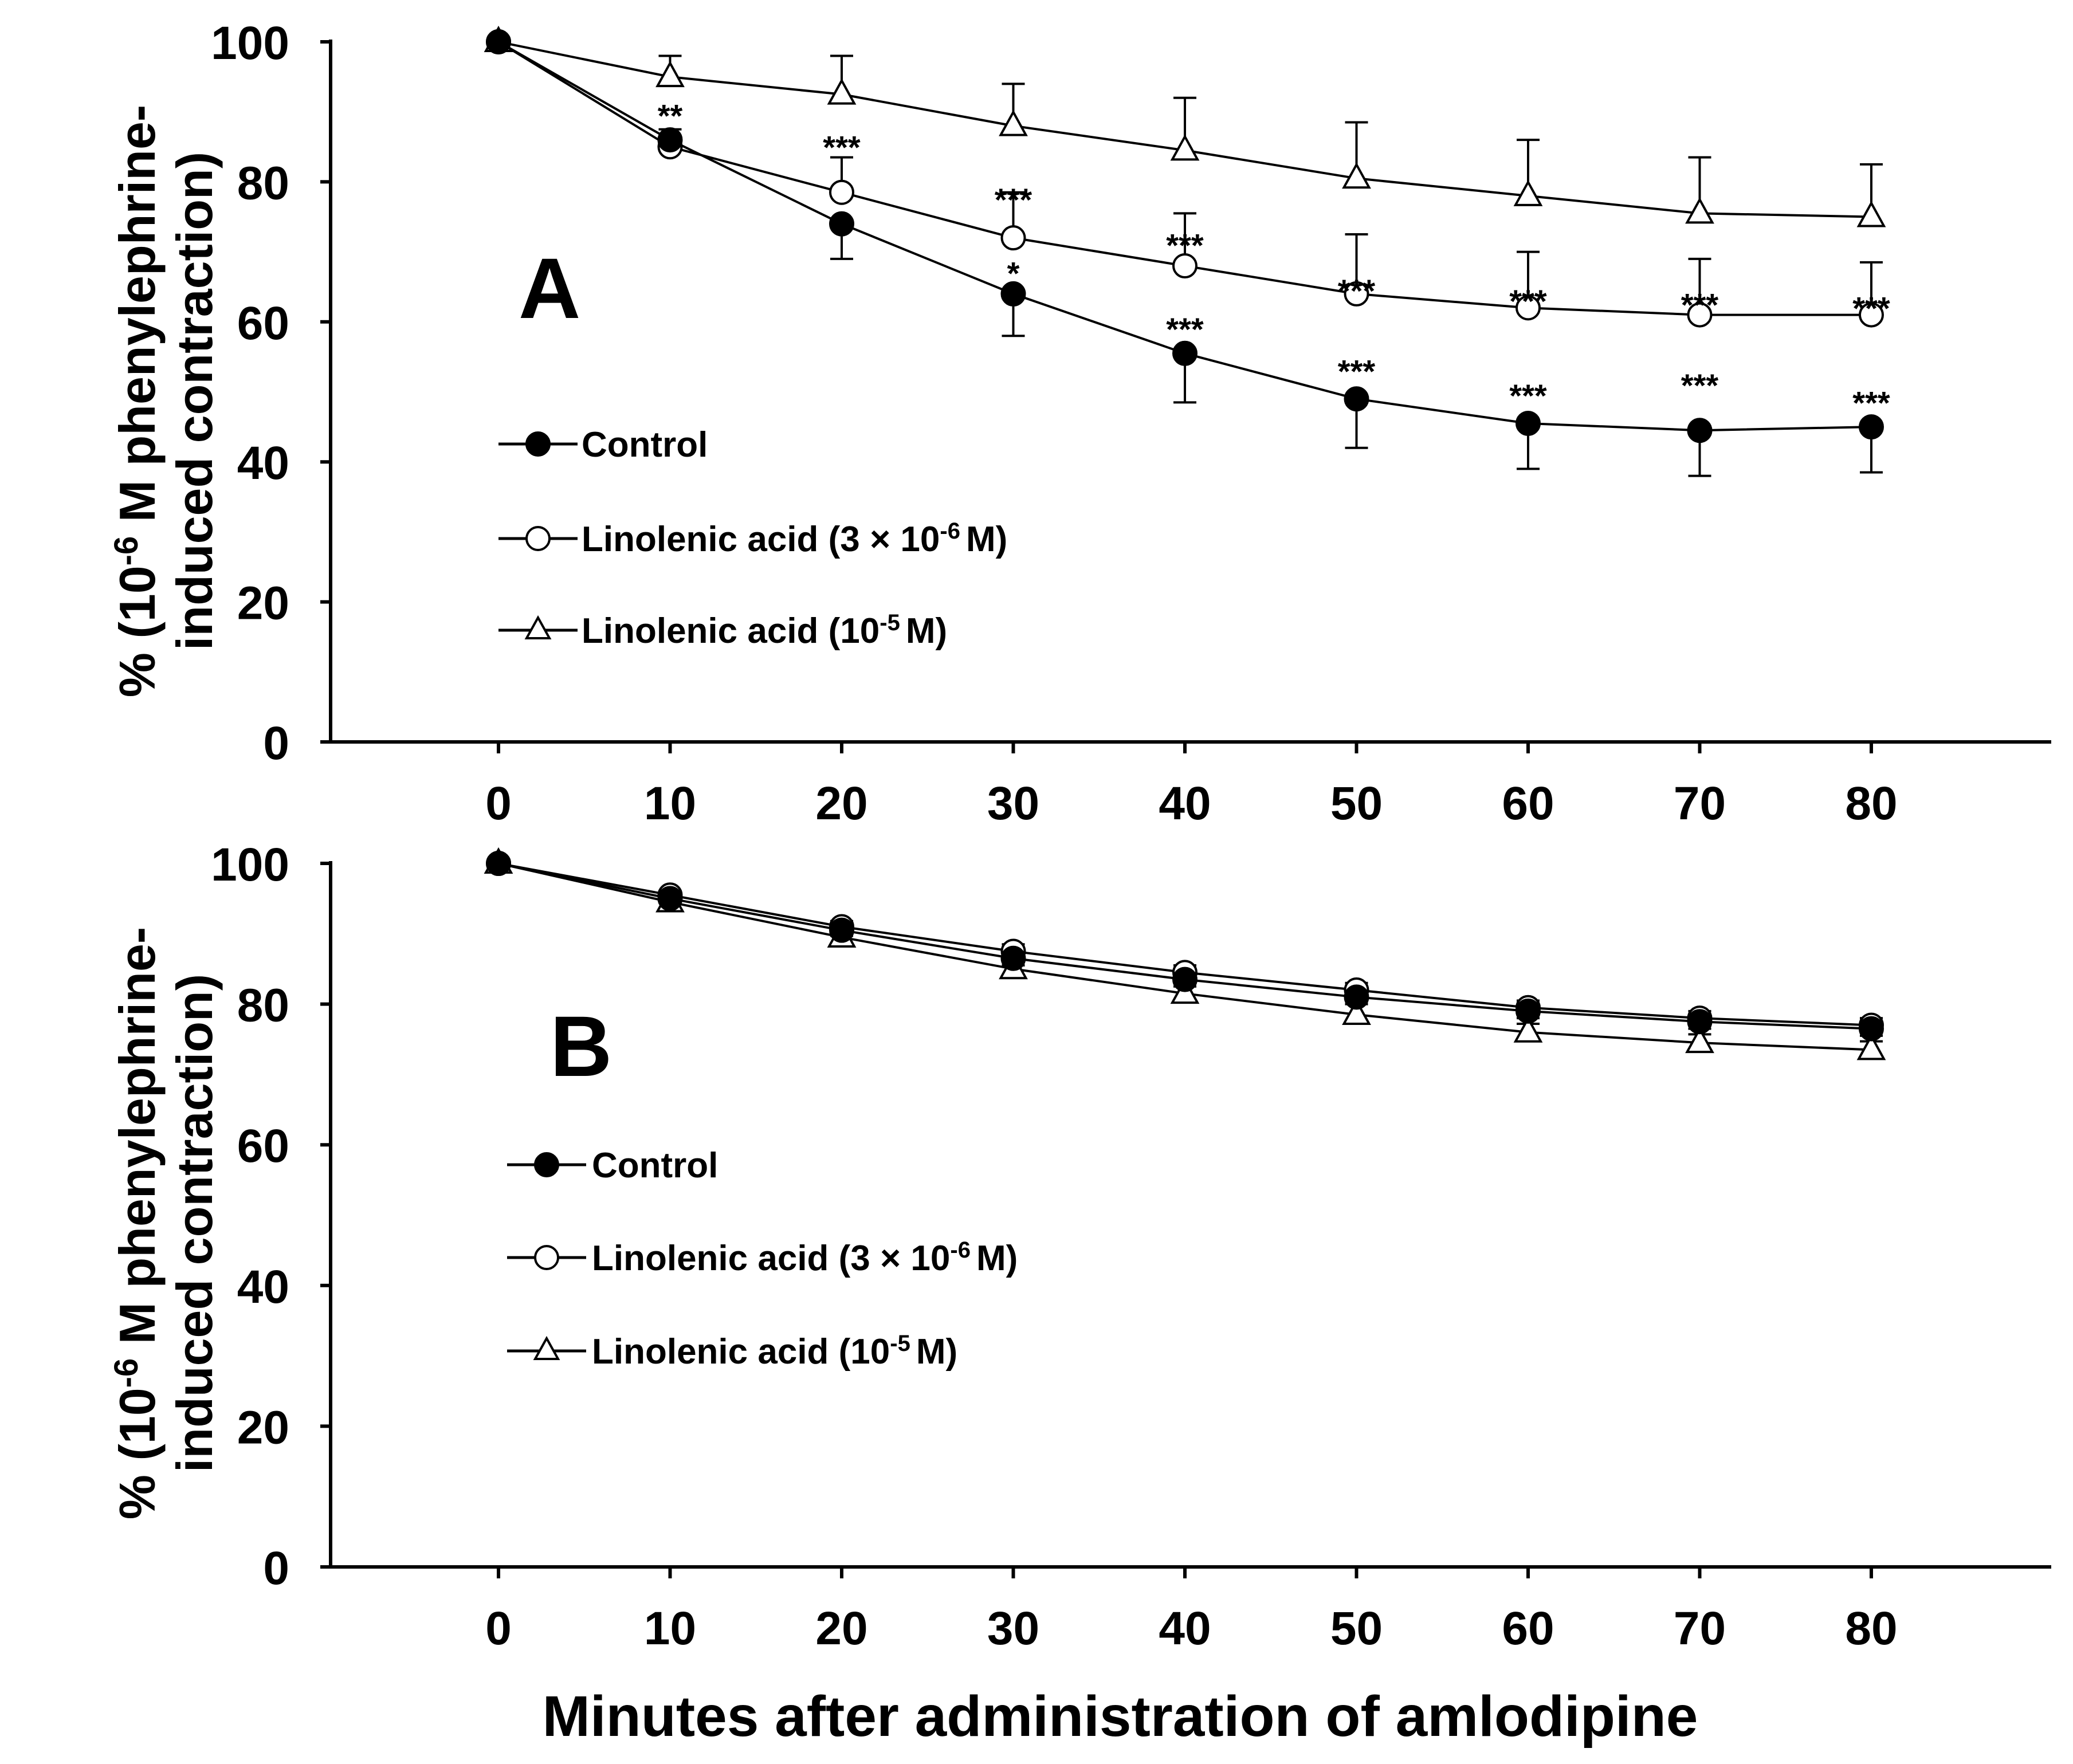 This screenshot has width=2073, height=1764. Describe the element at coordinates (137, 631) in the screenshot. I see `ylabel-pre: % (10` at that location.